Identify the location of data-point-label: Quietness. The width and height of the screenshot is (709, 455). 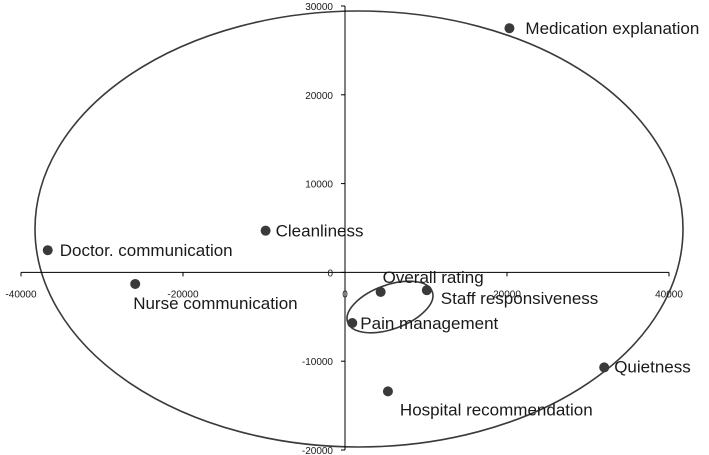
(652, 366).